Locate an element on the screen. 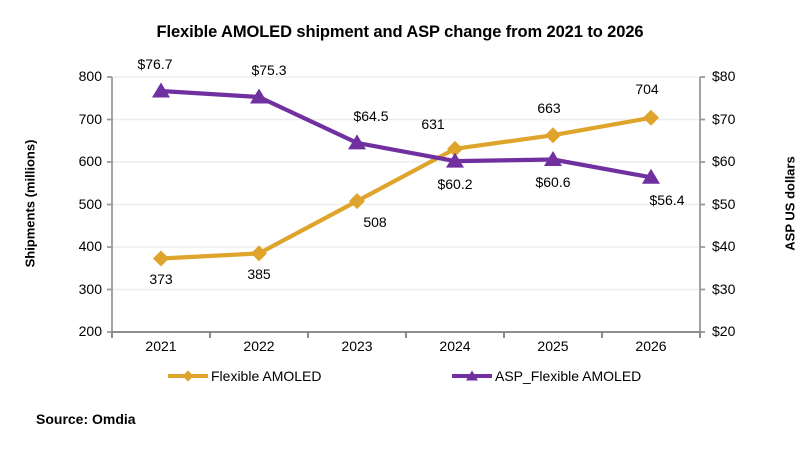  y-axis-right-tick-label: $70 is located at coordinates (724, 118).